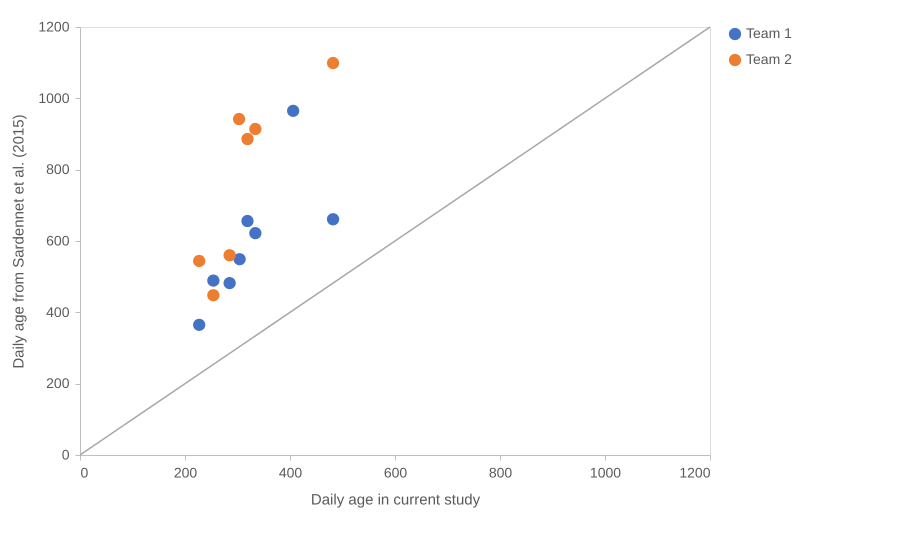 This screenshot has height=537, width=905. I want to click on x-tick-label: 600, so click(396, 472).